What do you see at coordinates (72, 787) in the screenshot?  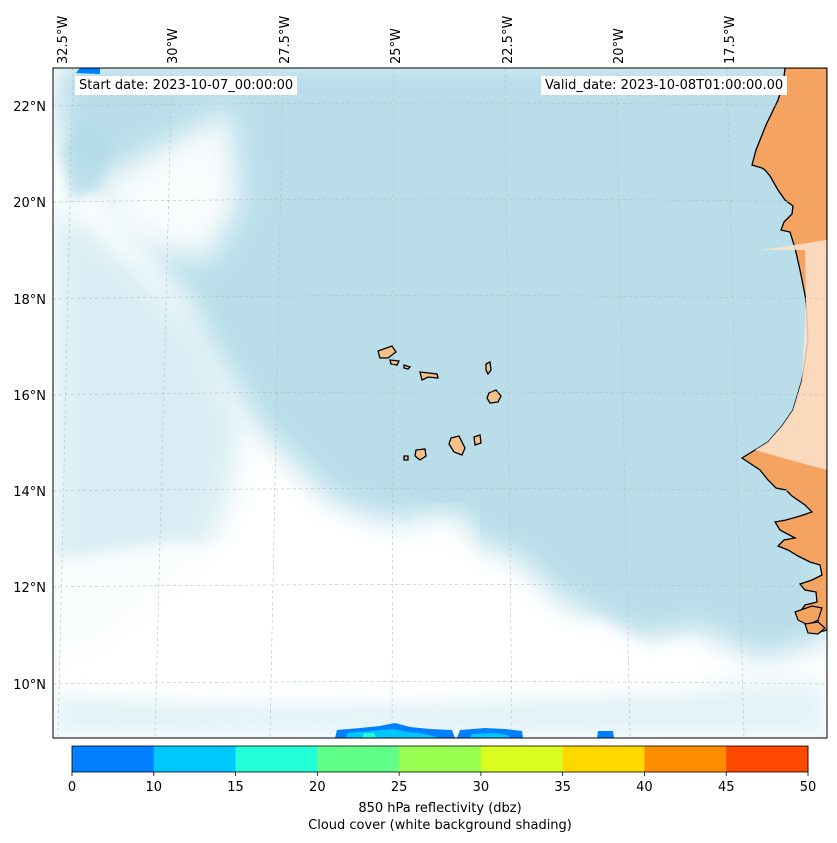 I see `colorbar-tick-label: 0` at bounding box center [72, 787].